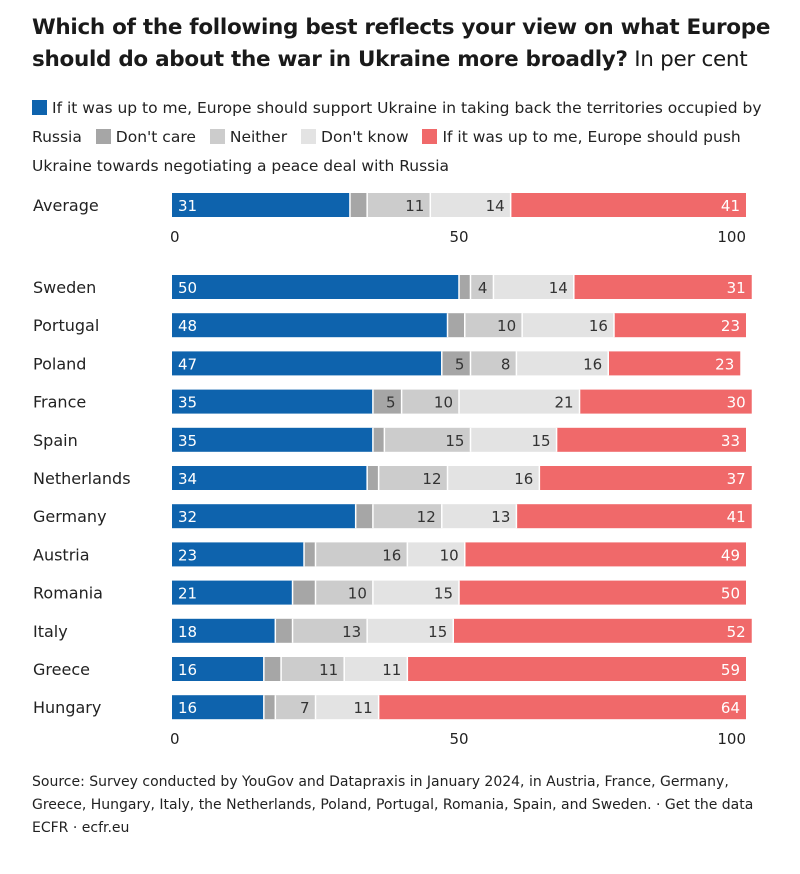 This screenshot has width=800, height=874. I want to click on chart-unit: In per cent, so click(691, 59).